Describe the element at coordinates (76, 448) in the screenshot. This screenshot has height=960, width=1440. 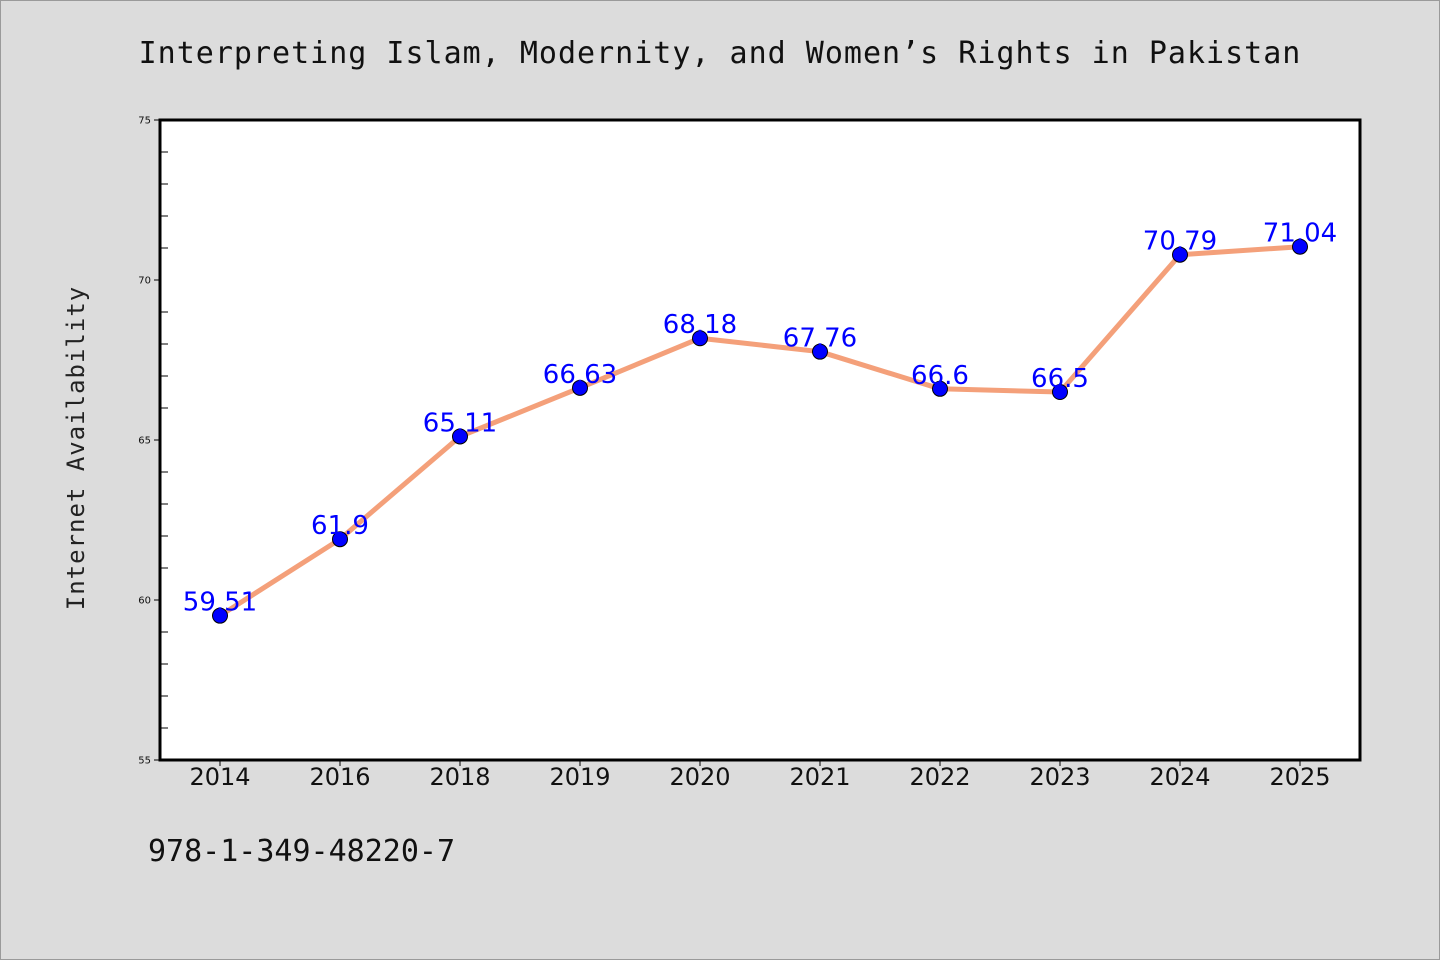
I see `y-axis-title: Internet Availability` at that location.